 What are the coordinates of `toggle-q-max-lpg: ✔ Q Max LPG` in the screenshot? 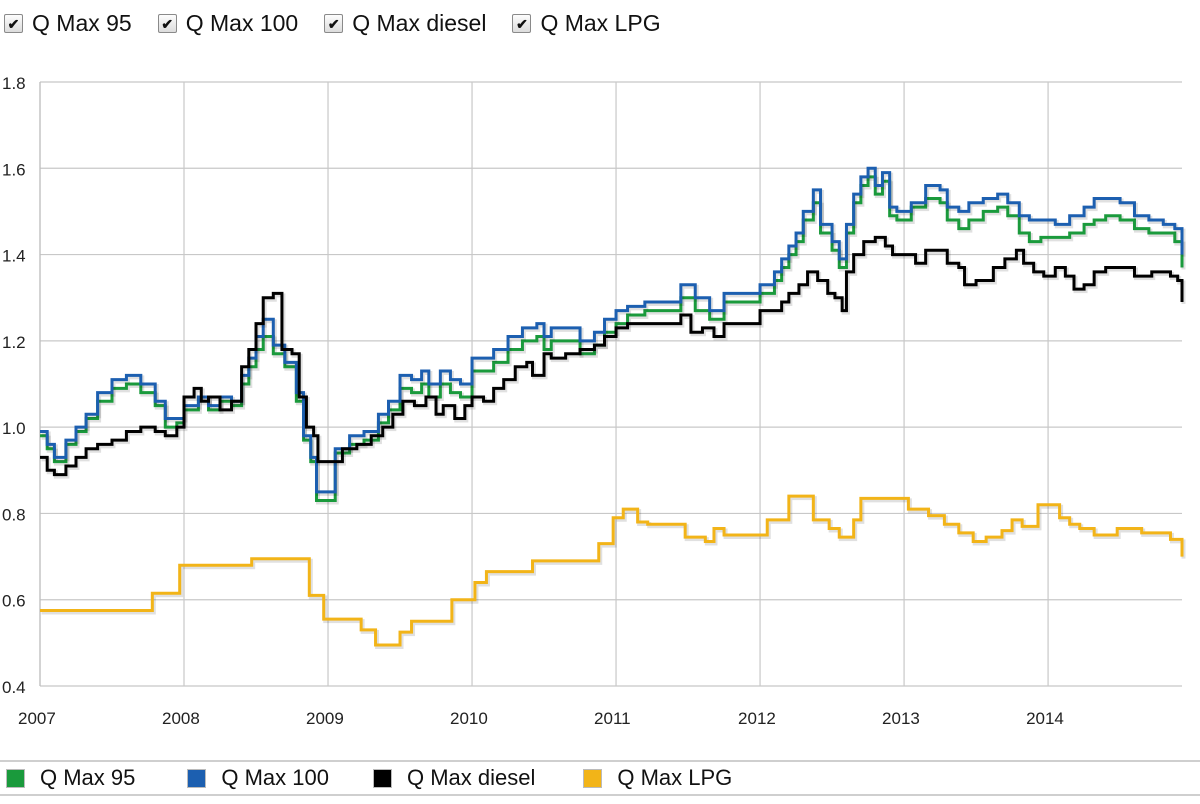 It's located at (586, 23).